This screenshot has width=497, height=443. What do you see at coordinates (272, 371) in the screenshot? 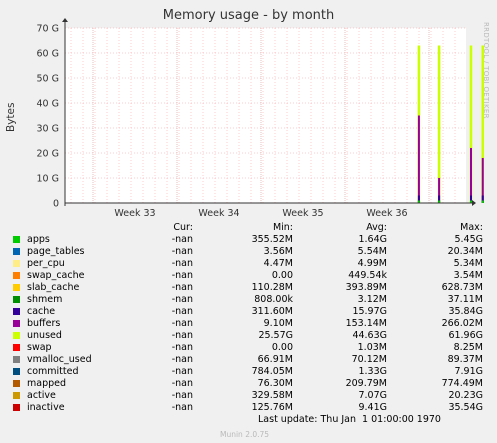
I see `legend-min: 784.05M` at bounding box center [272, 371].